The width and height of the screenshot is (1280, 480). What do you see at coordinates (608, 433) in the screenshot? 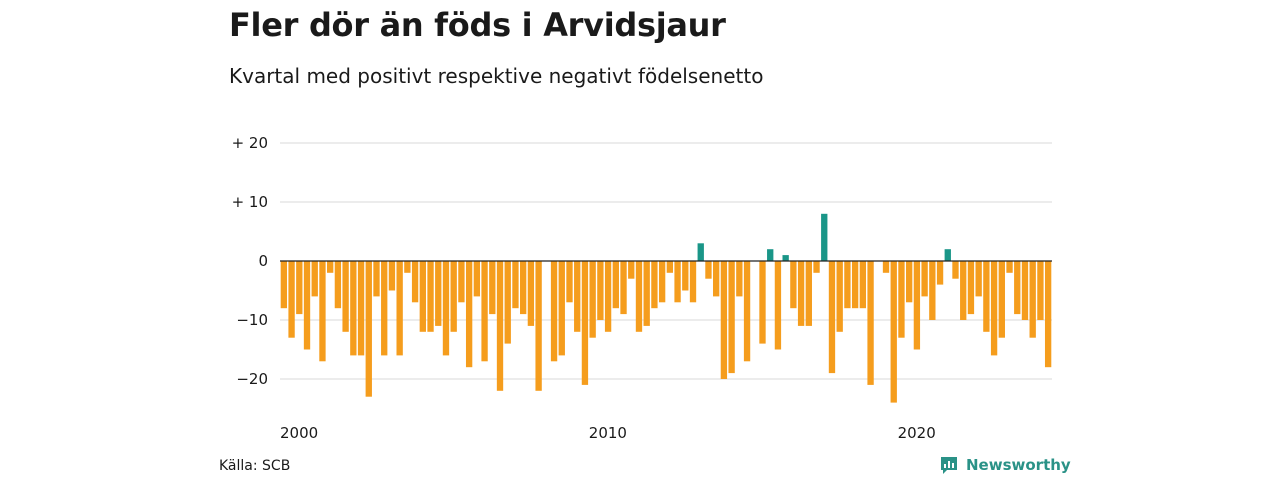
I see `x-tick-label: 2010` at bounding box center [608, 433].